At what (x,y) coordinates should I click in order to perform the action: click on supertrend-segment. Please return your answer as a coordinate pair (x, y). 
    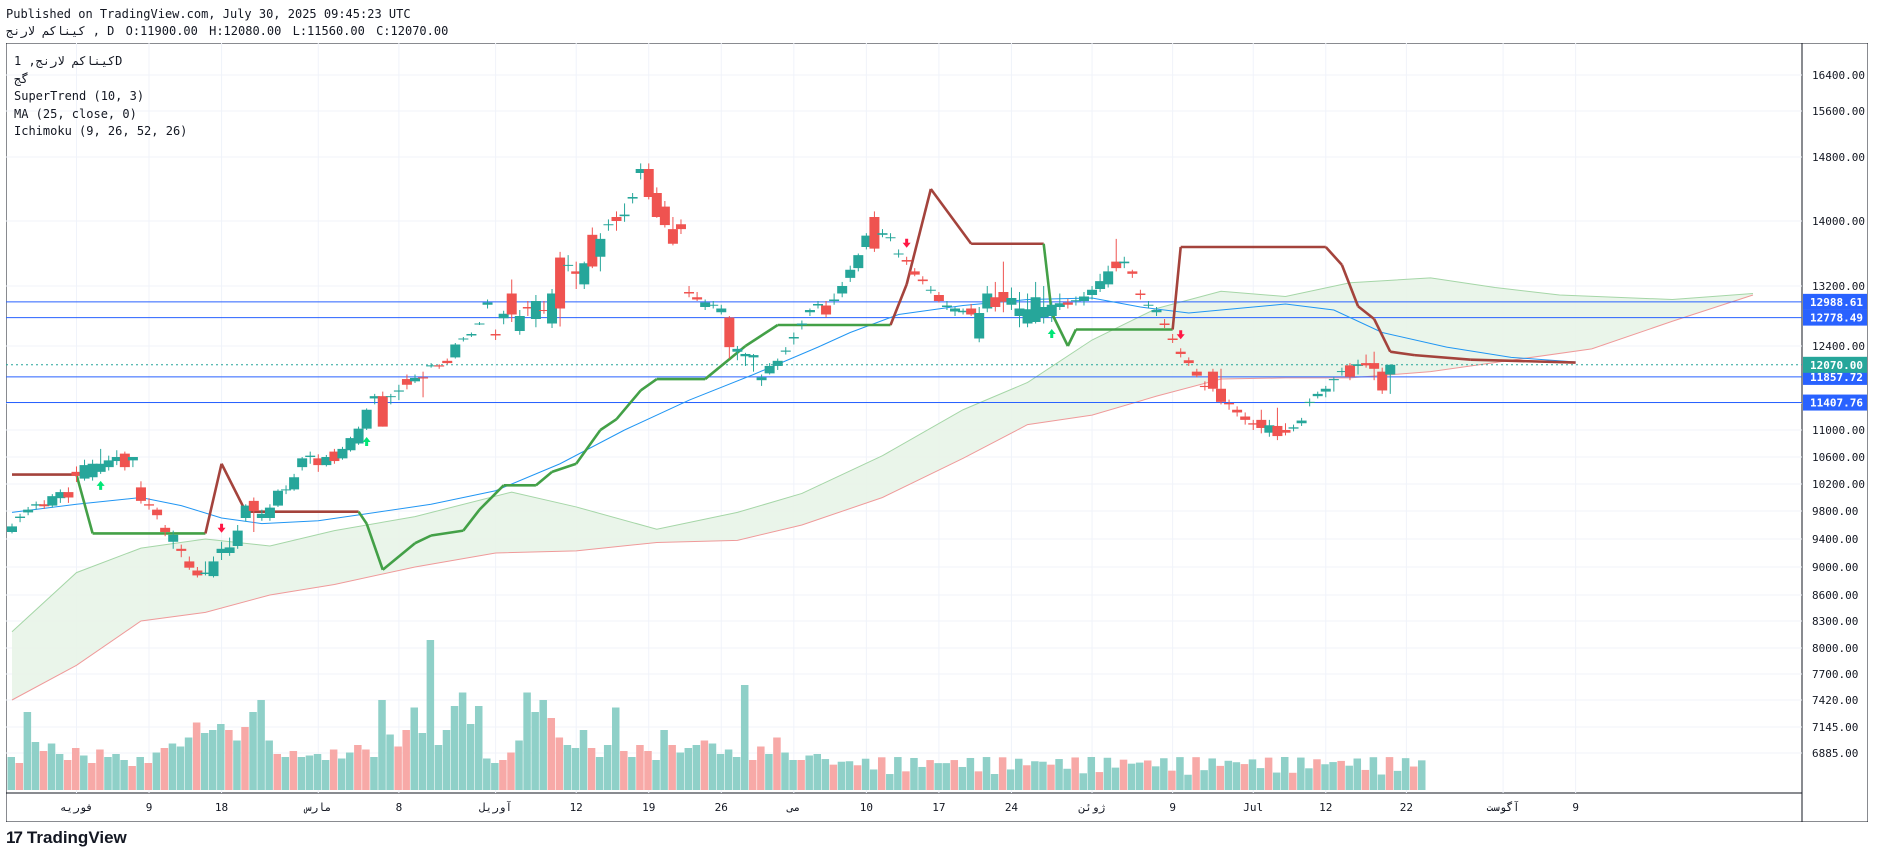
    Looking at the image, I should click on (84, 504).